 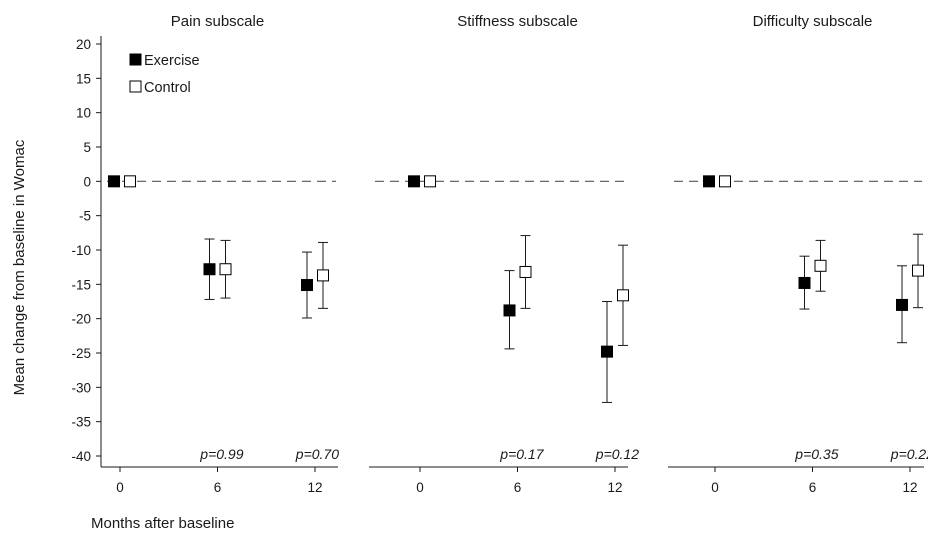 I want to click on y-tick-label: -15, so click(x=81, y=284).